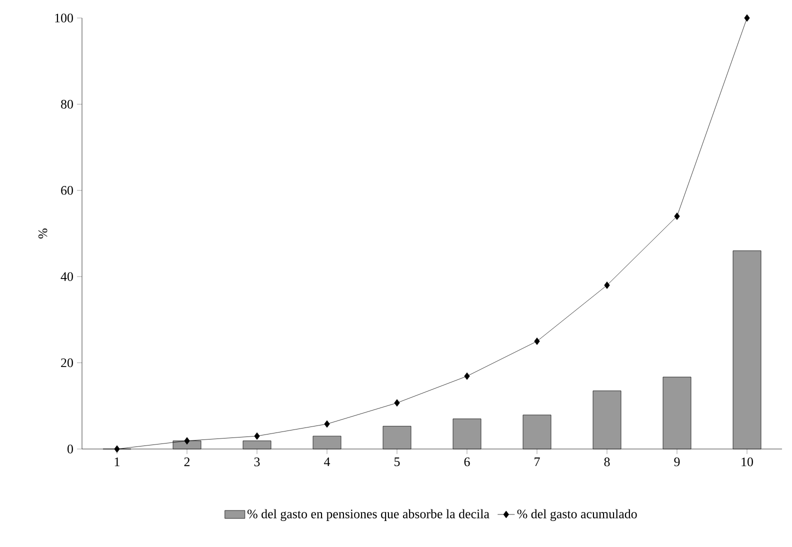  I want to click on x-tick-label: 2, so click(187, 462).